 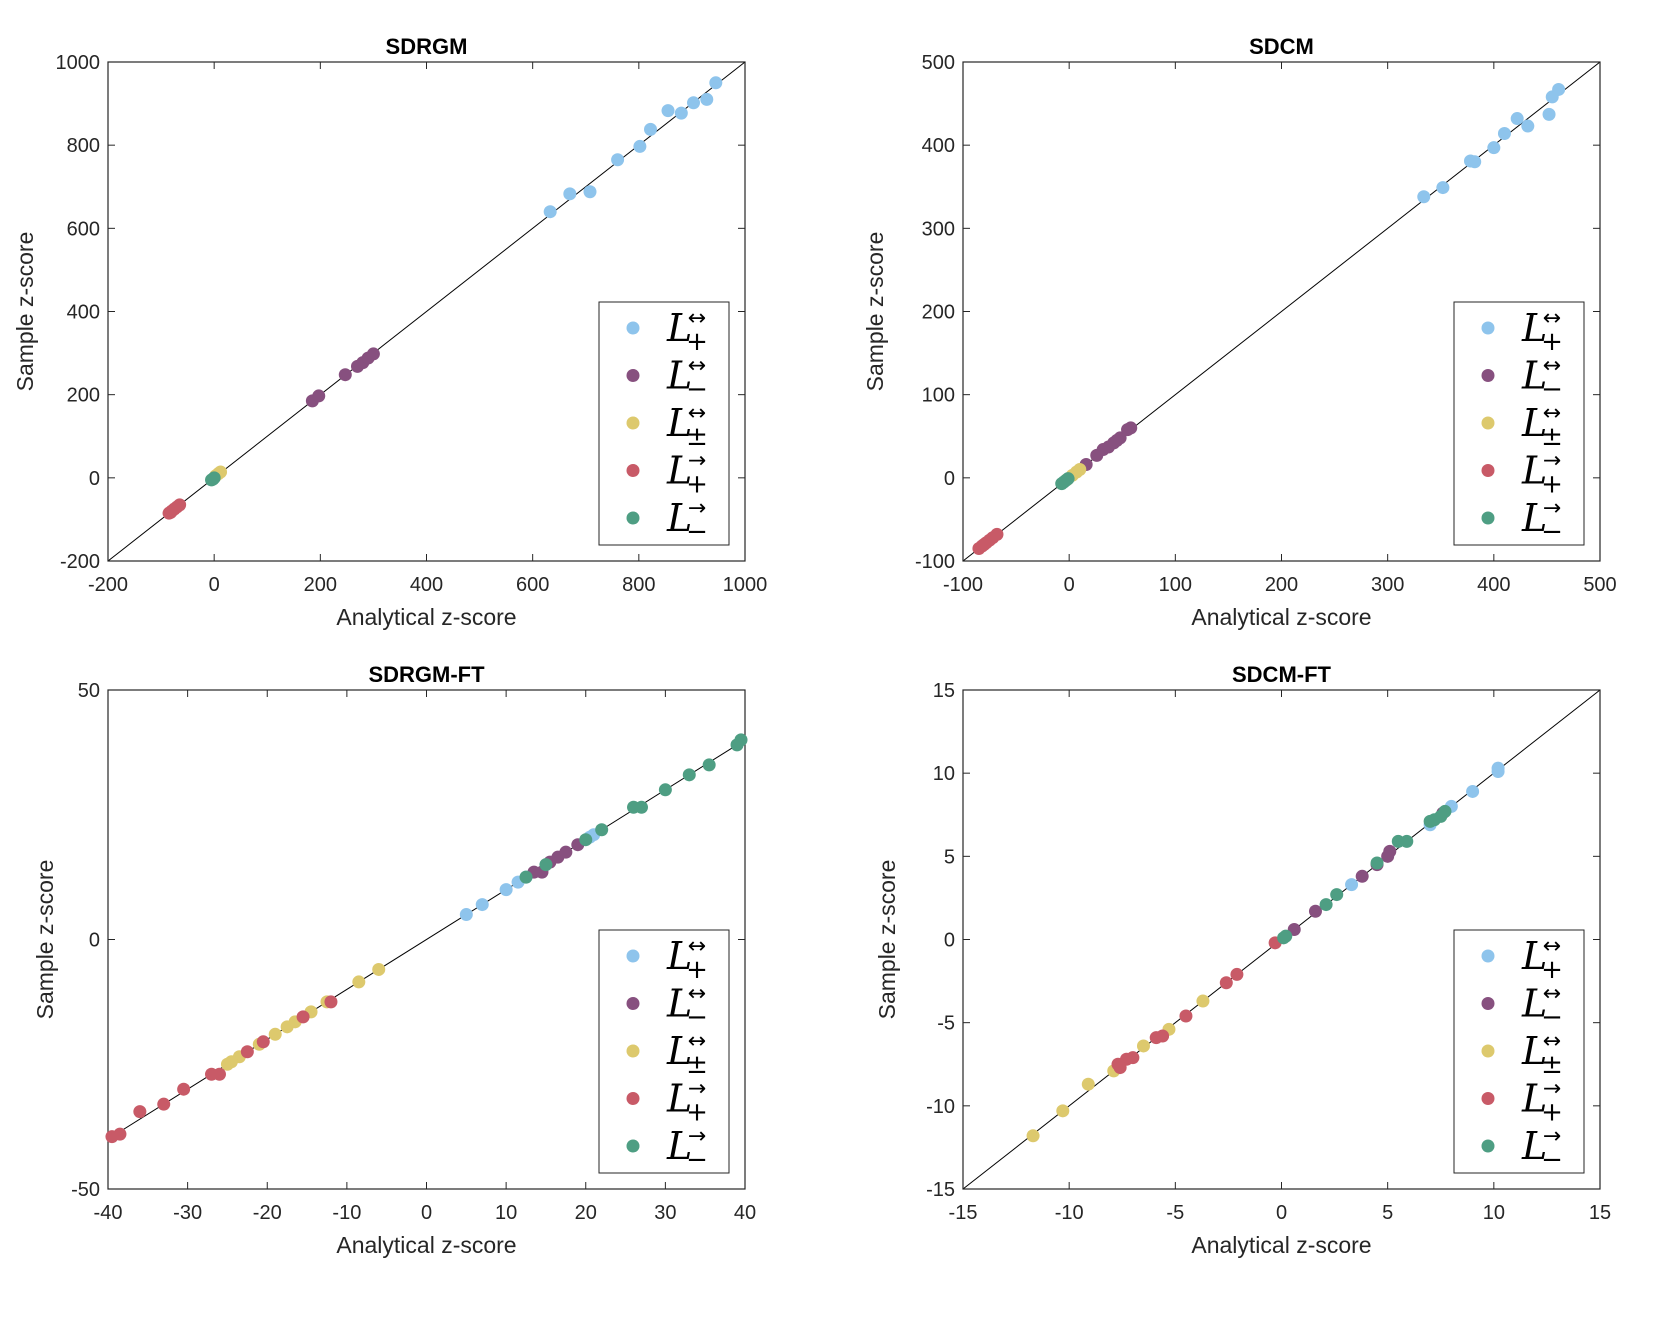 What do you see at coordinates (664, 1051) in the screenshot?
I see `sdrgm-ft-legend` at bounding box center [664, 1051].